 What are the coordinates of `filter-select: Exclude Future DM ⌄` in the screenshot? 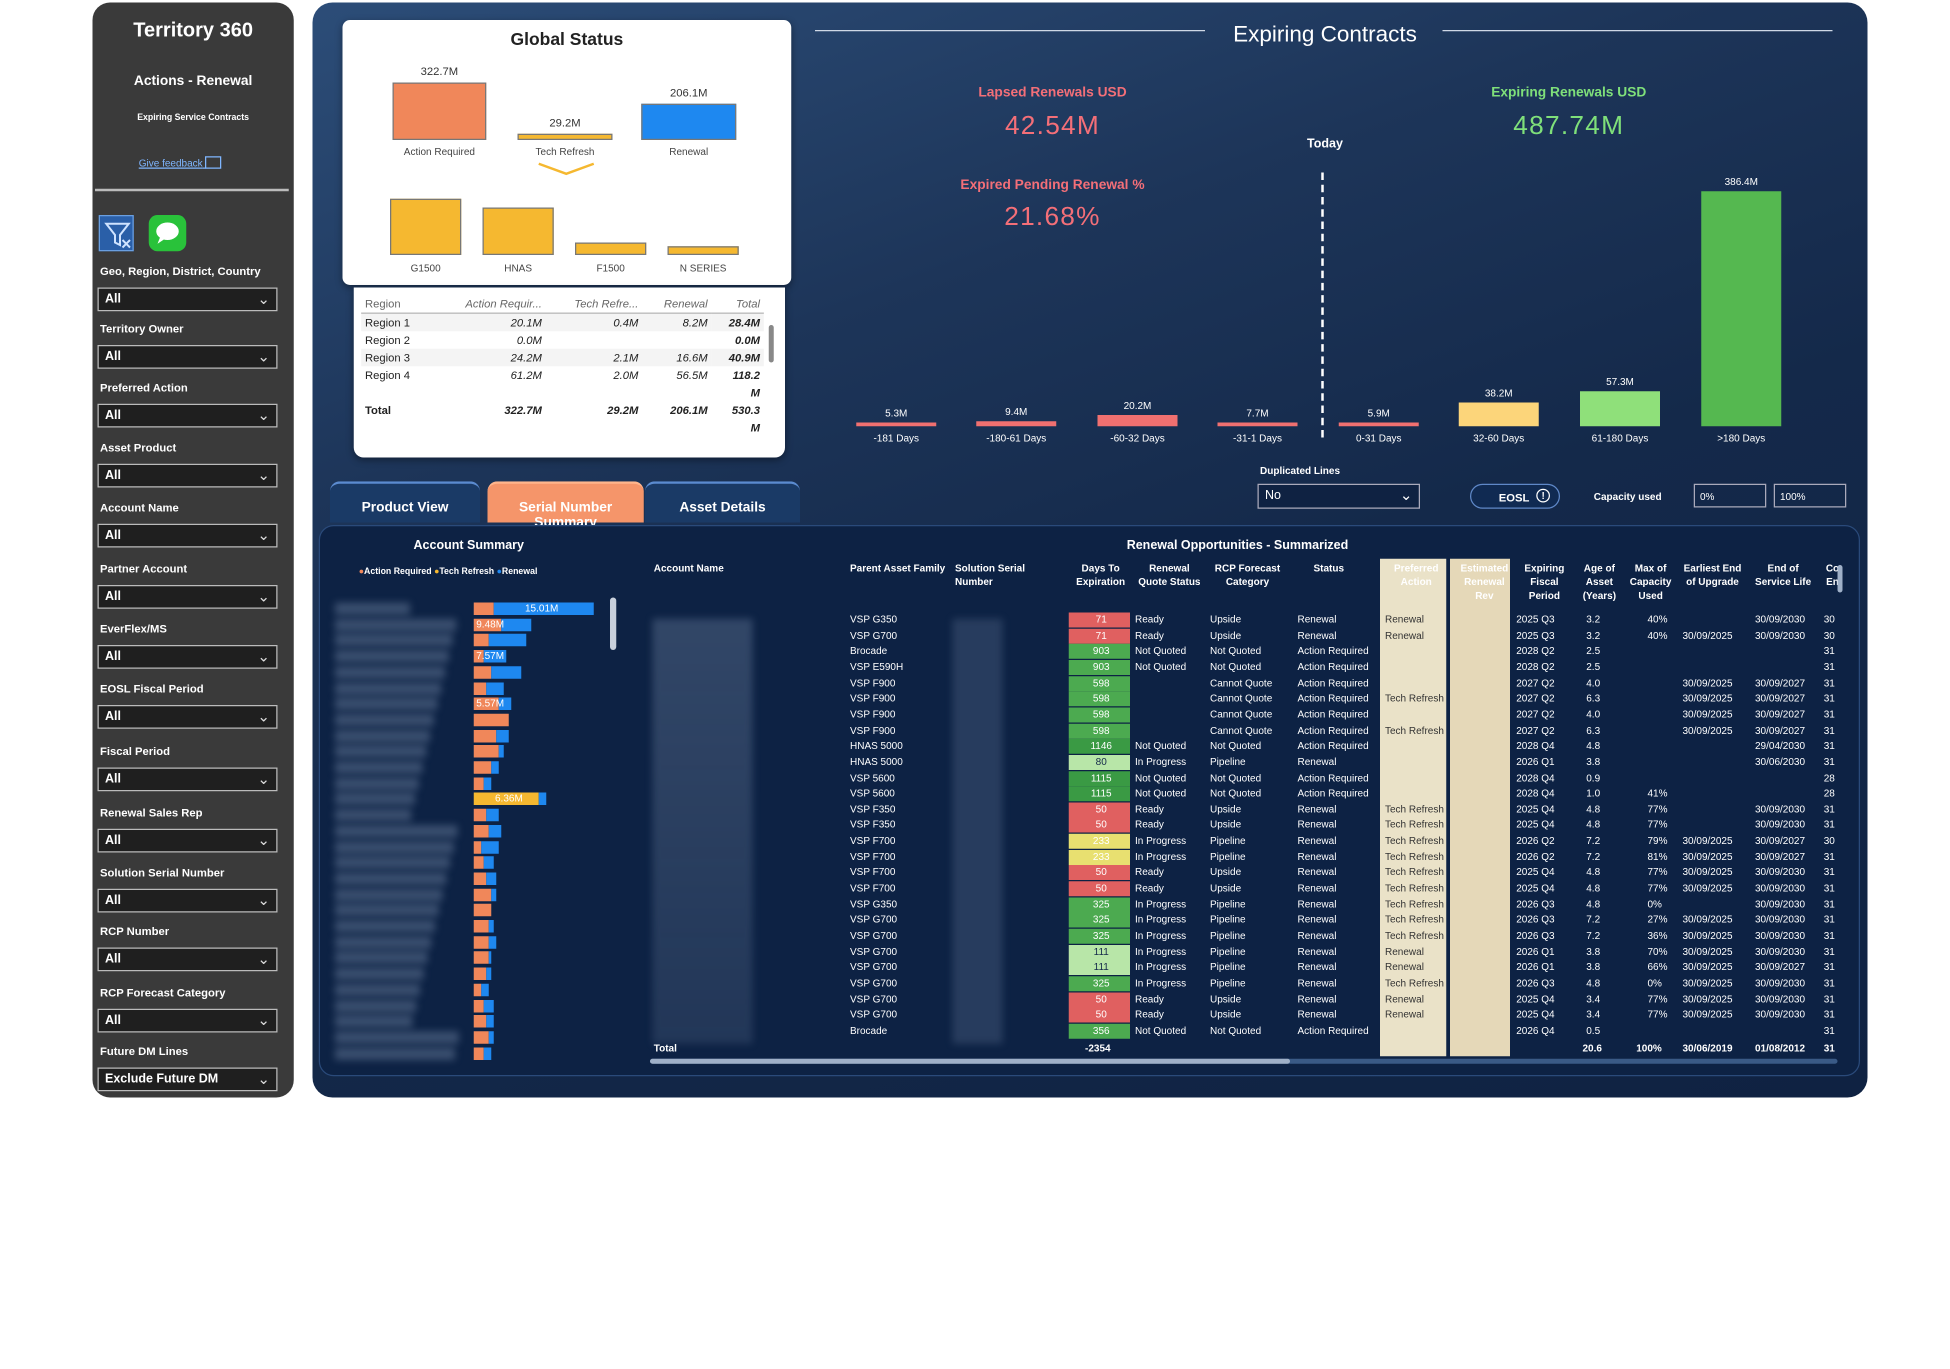 It's located at (187, 1079).